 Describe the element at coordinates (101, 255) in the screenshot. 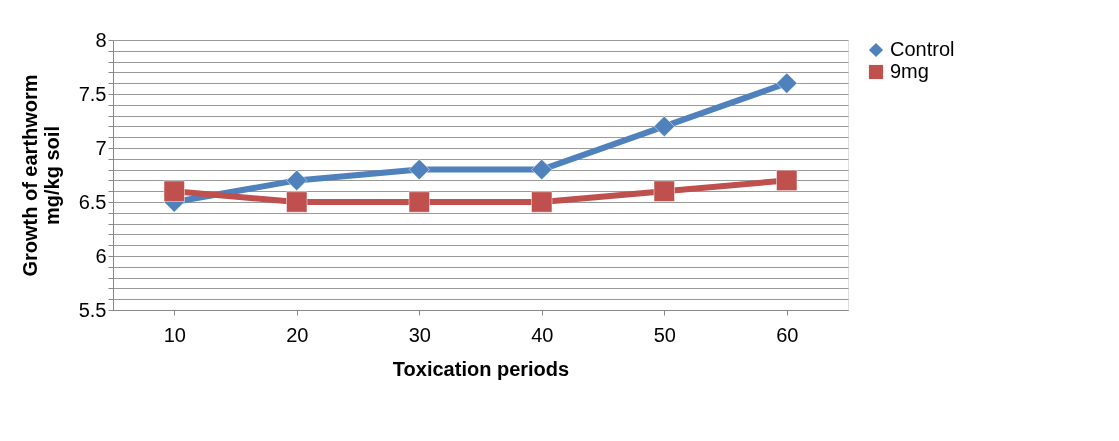

I see `y-tick-label: 6` at that location.